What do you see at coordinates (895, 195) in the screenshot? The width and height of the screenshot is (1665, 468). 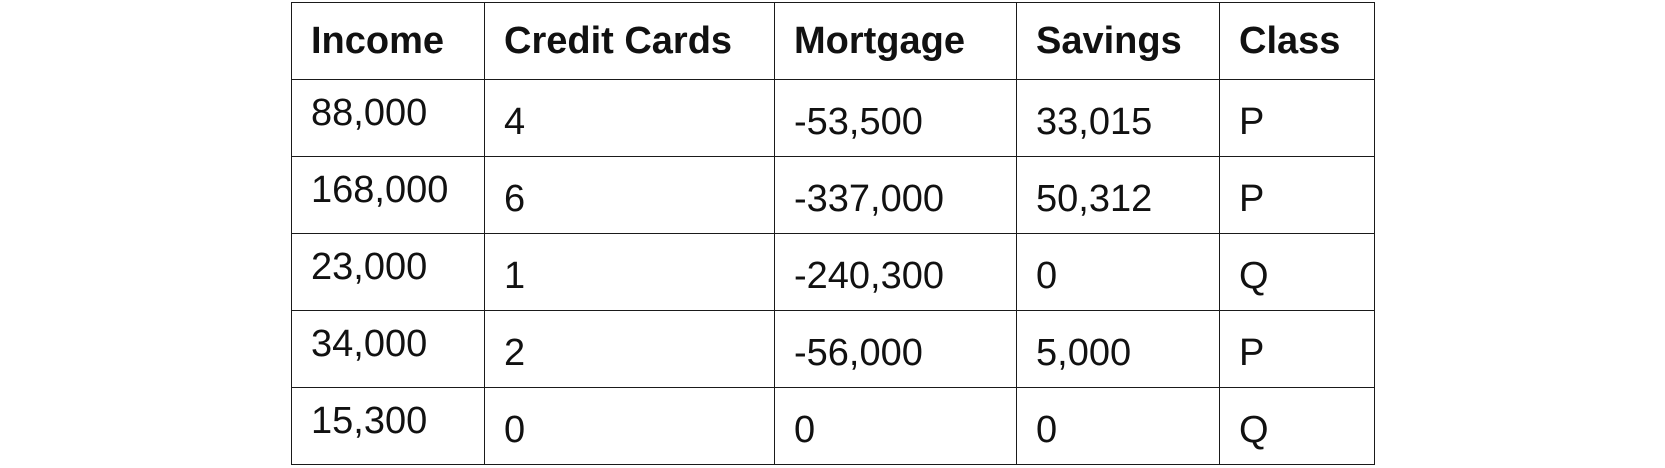 I see `cell-mortgage: -337,000` at bounding box center [895, 195].